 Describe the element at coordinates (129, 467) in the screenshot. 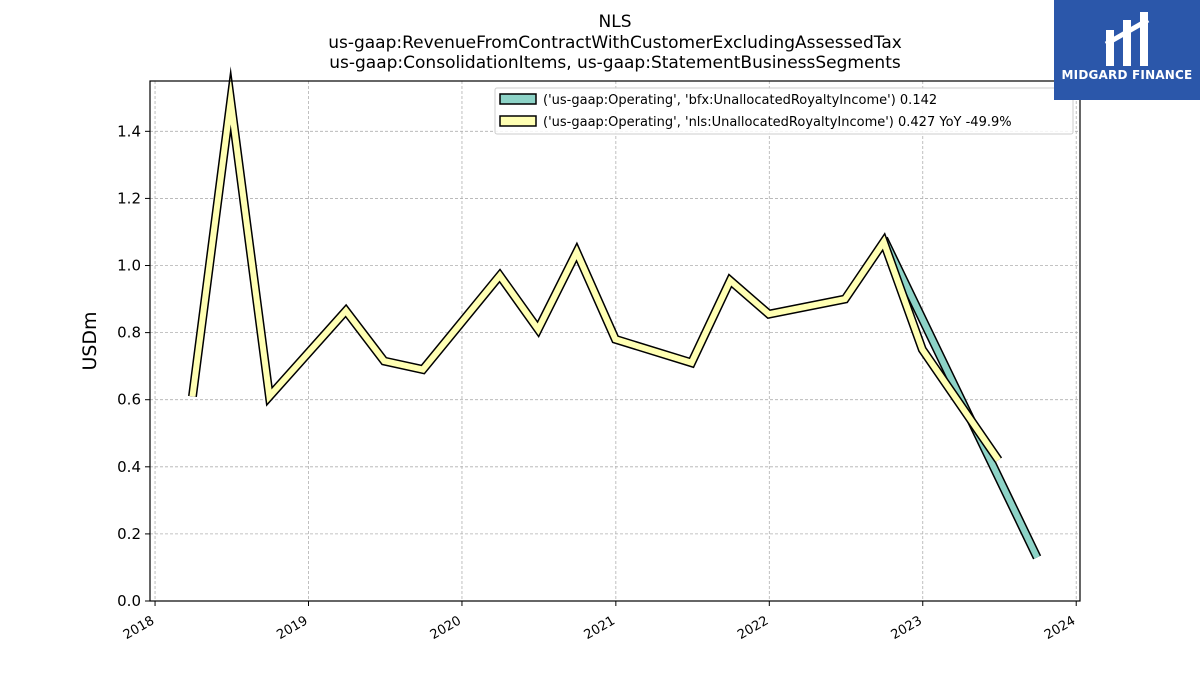

I see `y-tick-label: 0.4` at that location.